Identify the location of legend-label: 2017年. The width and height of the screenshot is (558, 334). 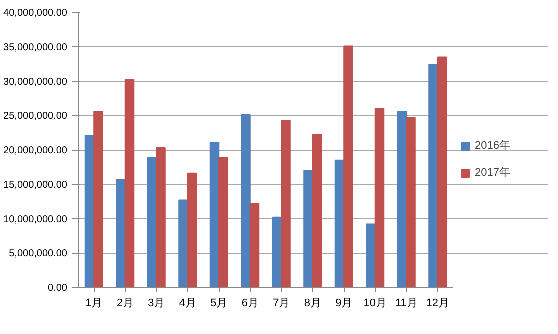
(492, 173).